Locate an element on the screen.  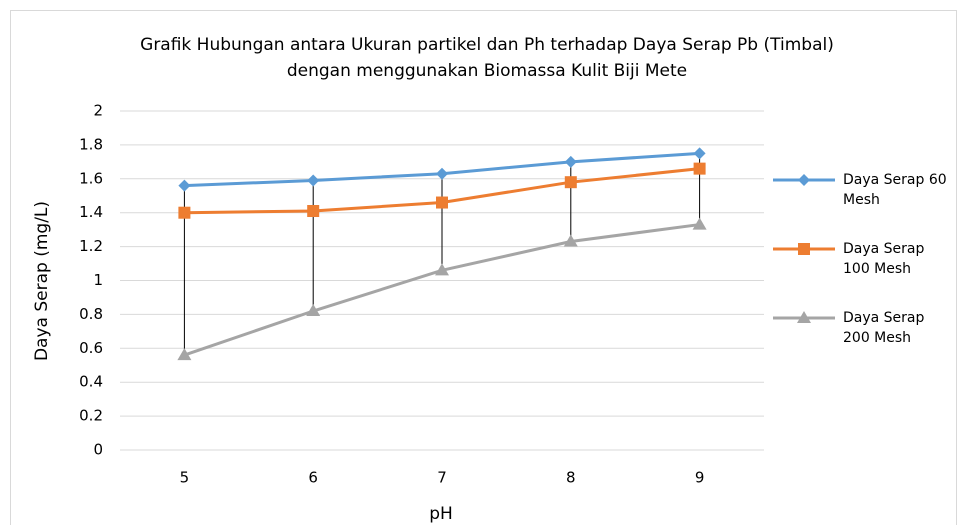
x-tick-label: 9 is located at coordinates (700, 478).